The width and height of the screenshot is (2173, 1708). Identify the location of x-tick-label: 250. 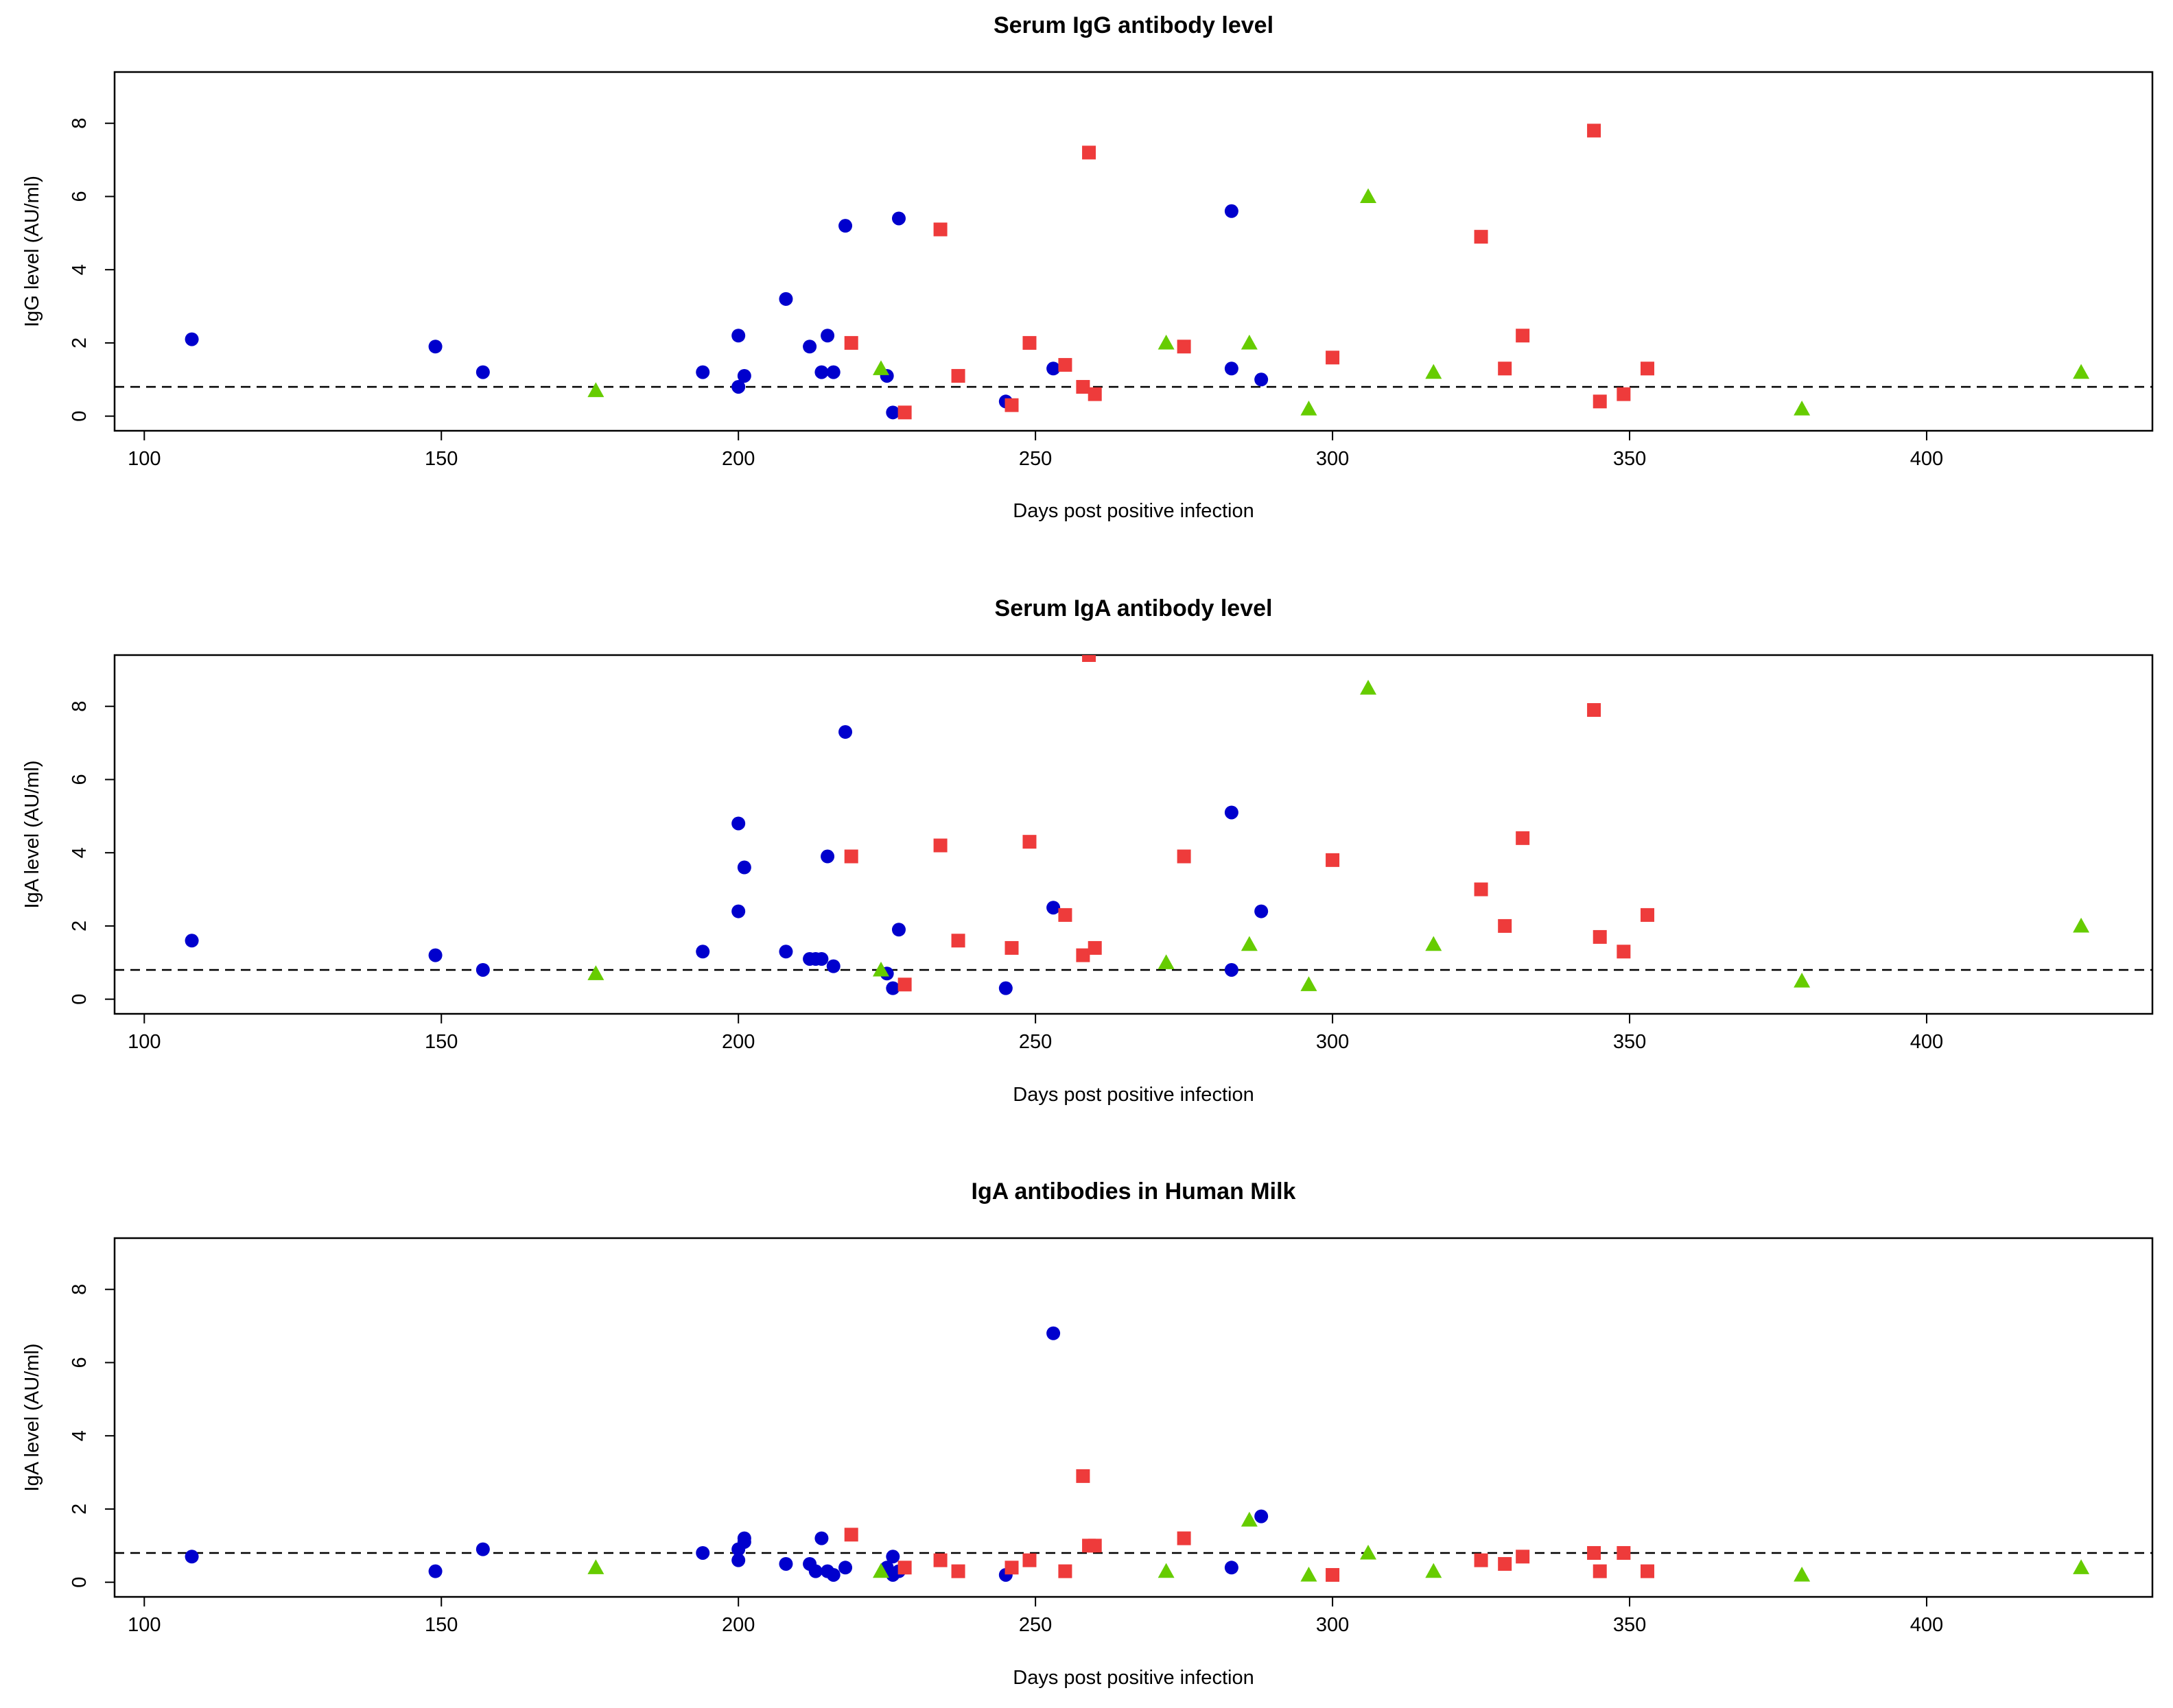
(1035, 459).